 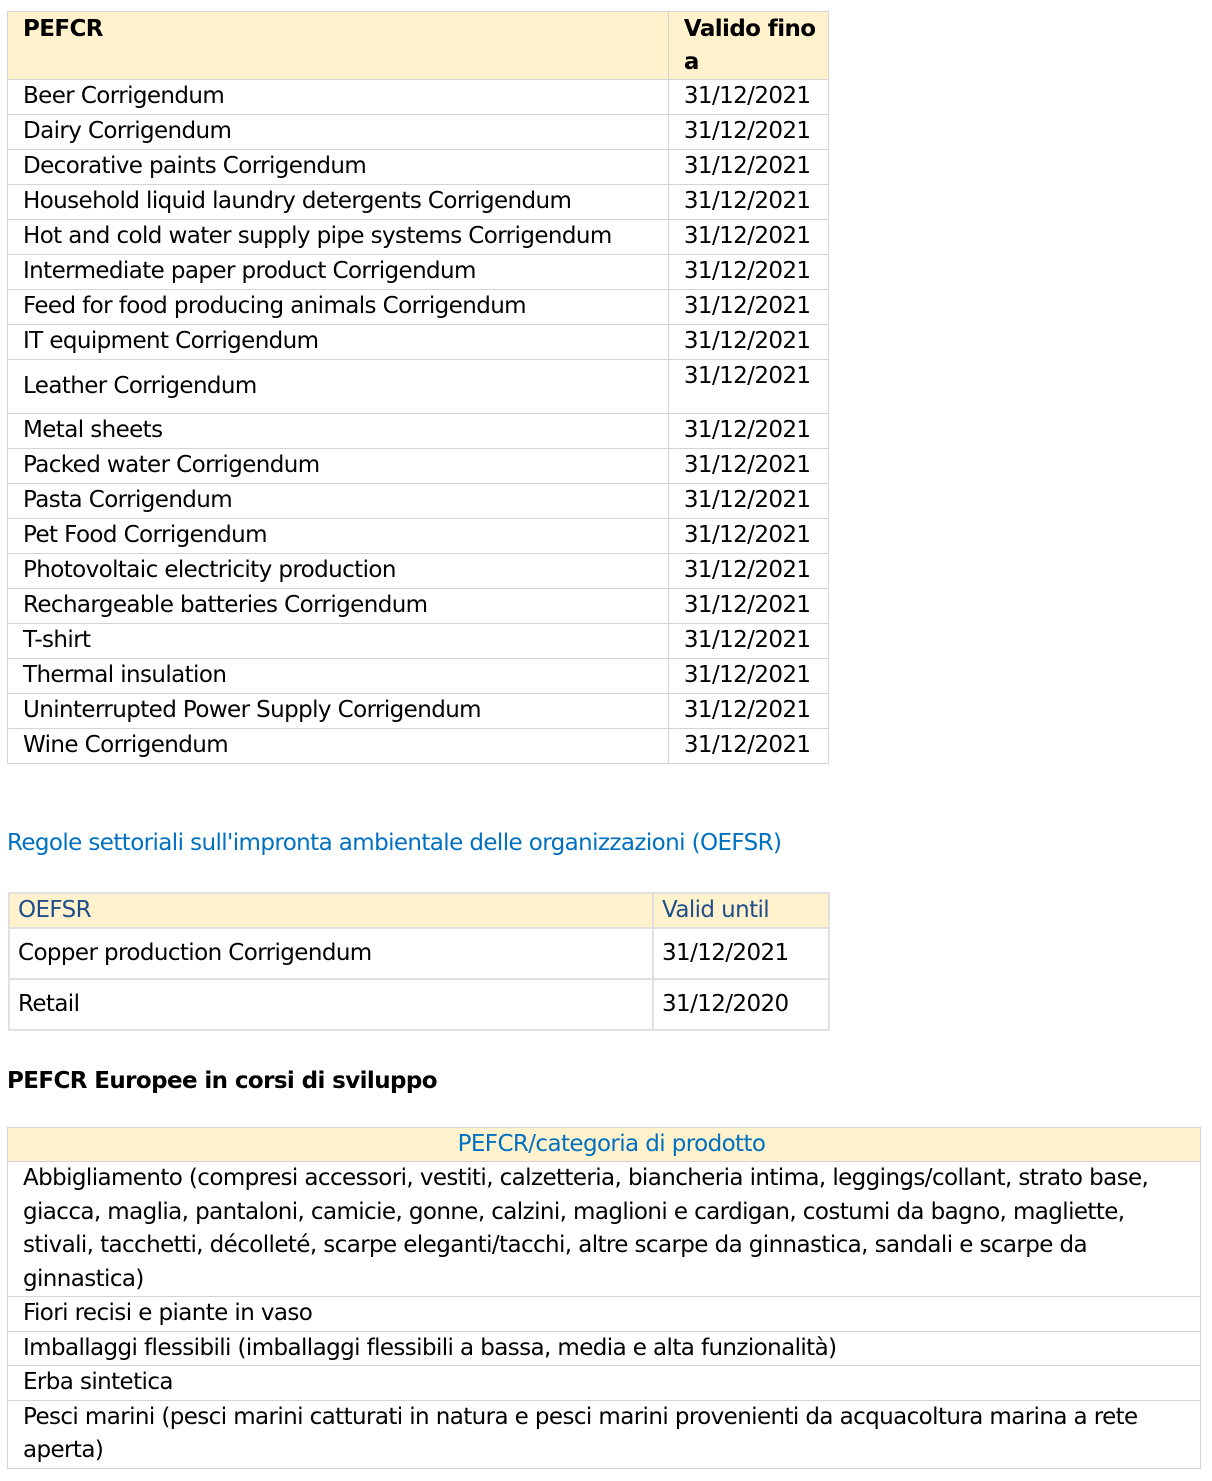 I want to click on pefcr-name: Rechargeable batteries Corrigendum, so click(x=338, y=606).